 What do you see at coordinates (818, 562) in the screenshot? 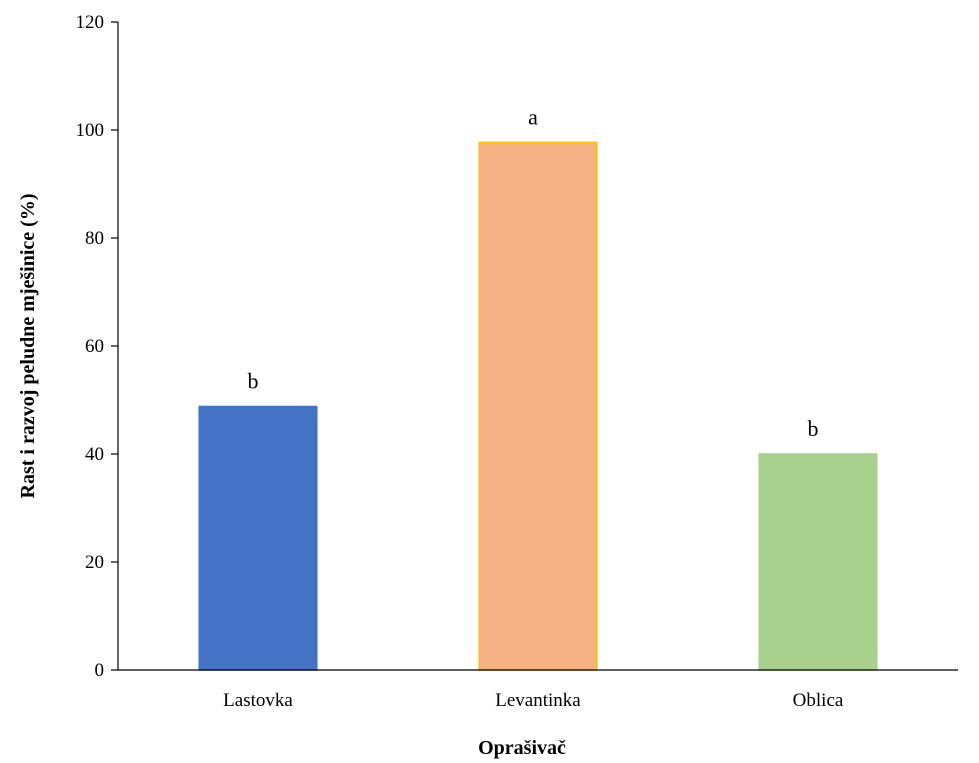
I see `bar-oblica` at bounding box center [818, 562].